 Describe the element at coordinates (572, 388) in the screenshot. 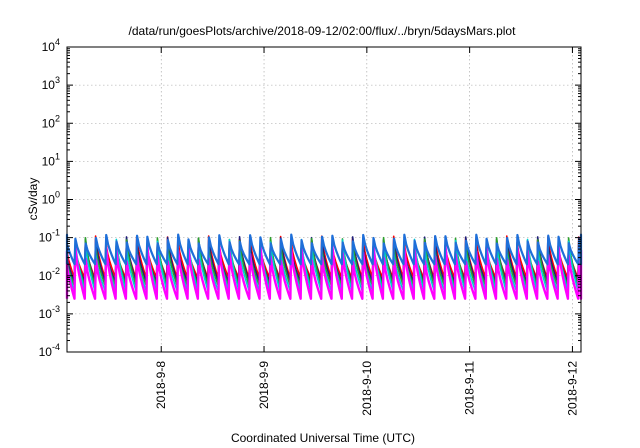

I see `x-tick-label: 2018-9-12` at that location.